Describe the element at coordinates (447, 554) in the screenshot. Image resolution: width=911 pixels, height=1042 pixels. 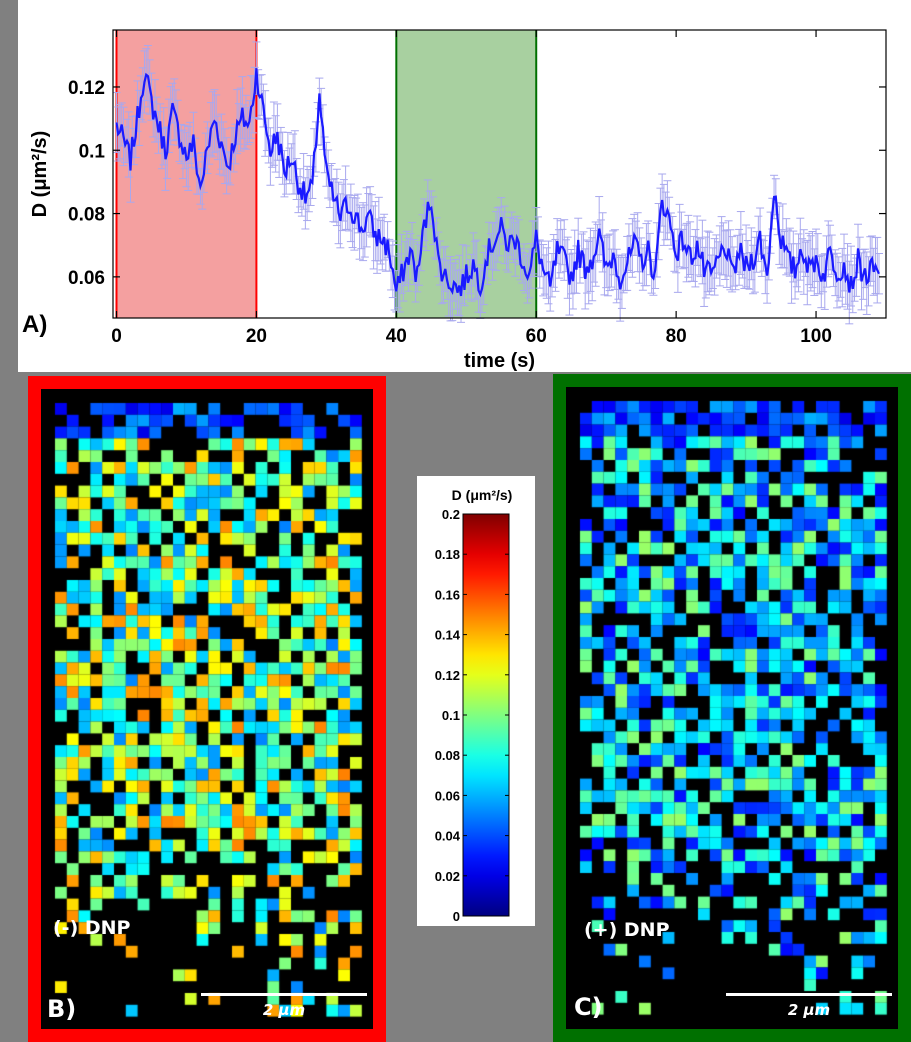
I see `colorbar-tick-label: 0.18` at that location.